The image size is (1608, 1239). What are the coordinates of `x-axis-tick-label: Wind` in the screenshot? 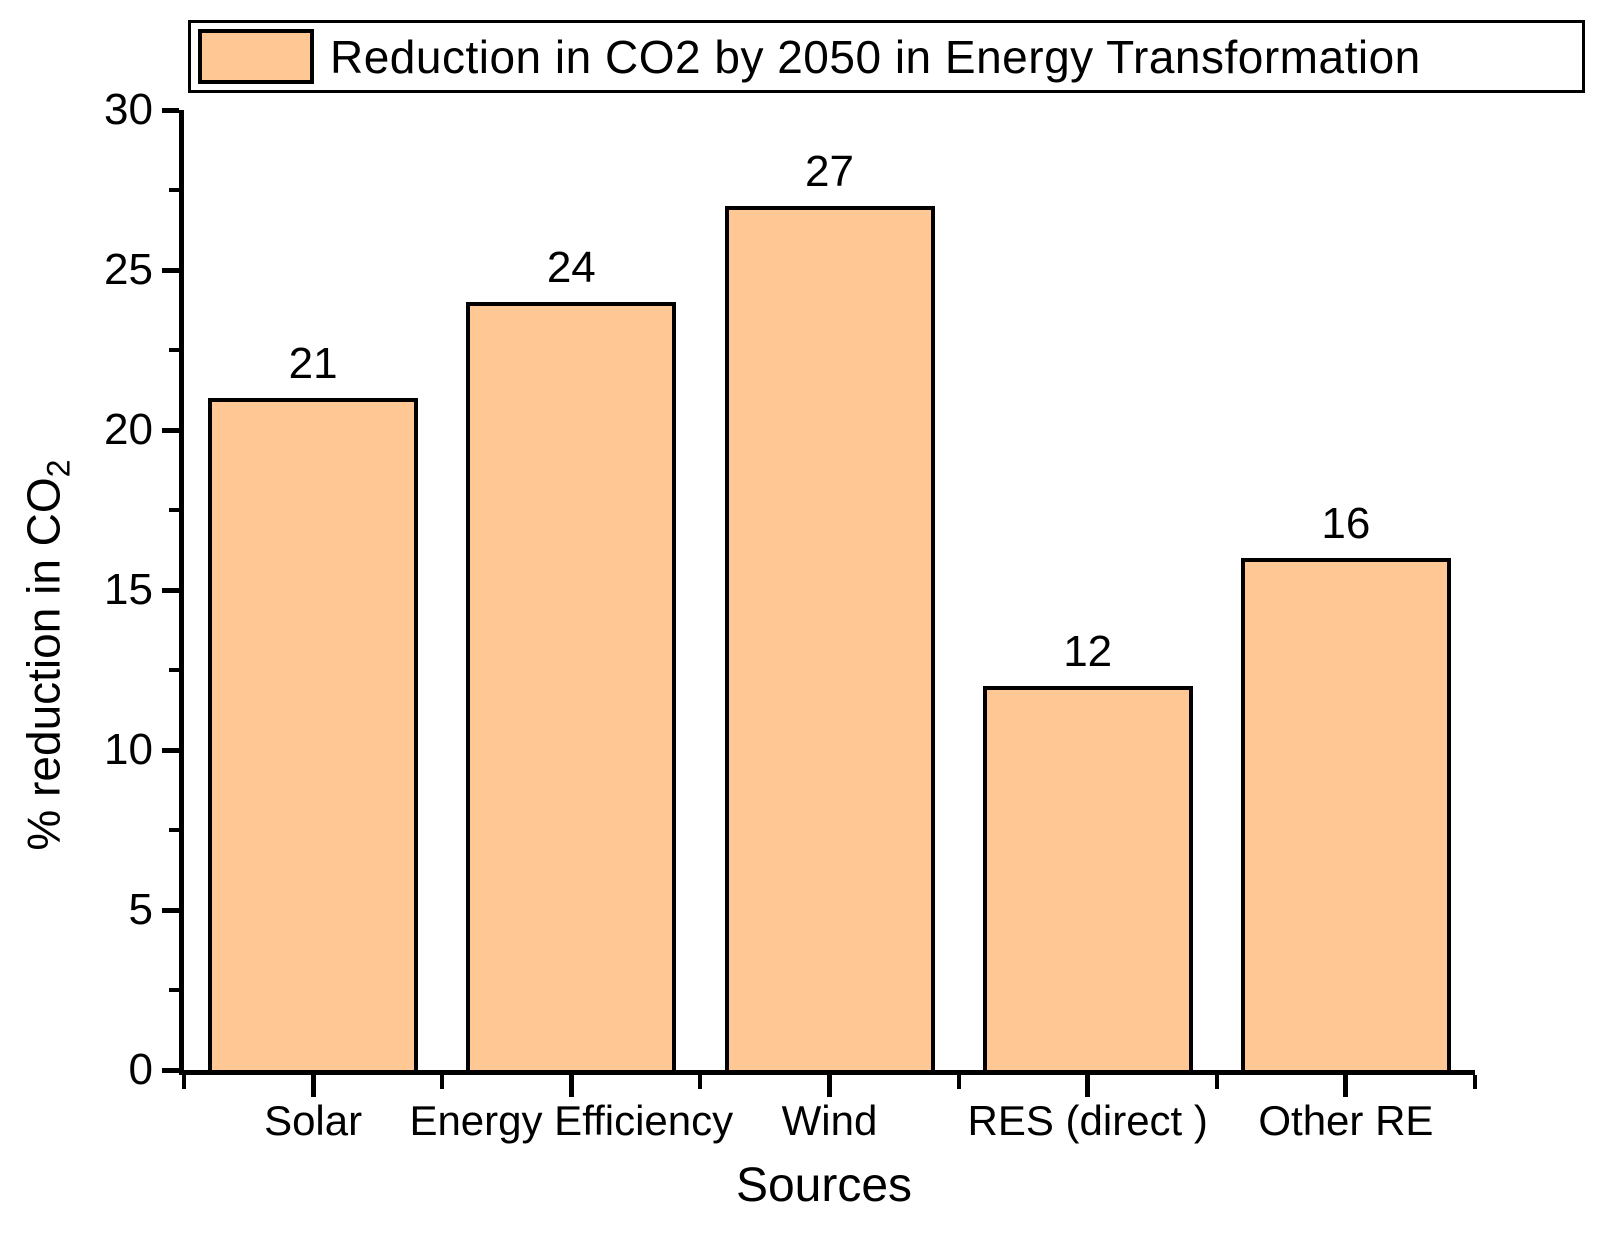 It's located at (829, 1120).